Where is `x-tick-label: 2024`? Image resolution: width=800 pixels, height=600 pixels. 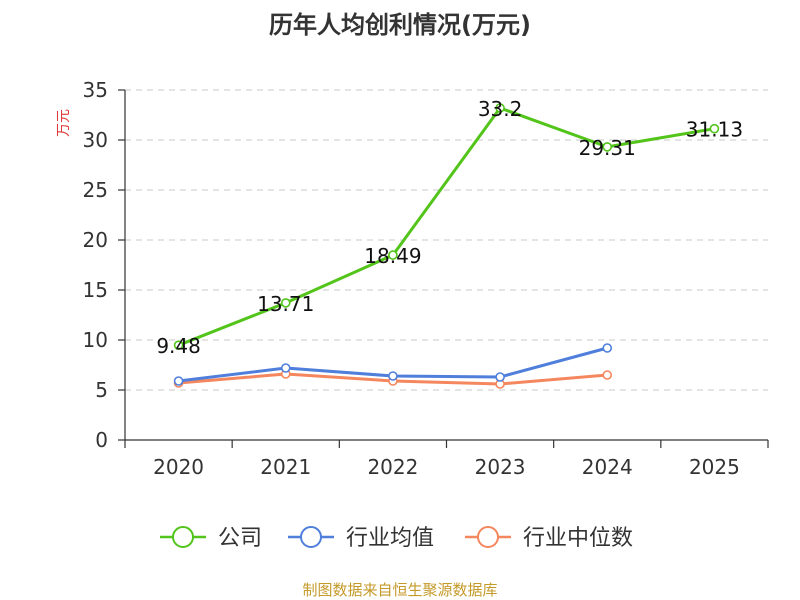 x-tick-label: 2024 is located at coordinates (607, 467).